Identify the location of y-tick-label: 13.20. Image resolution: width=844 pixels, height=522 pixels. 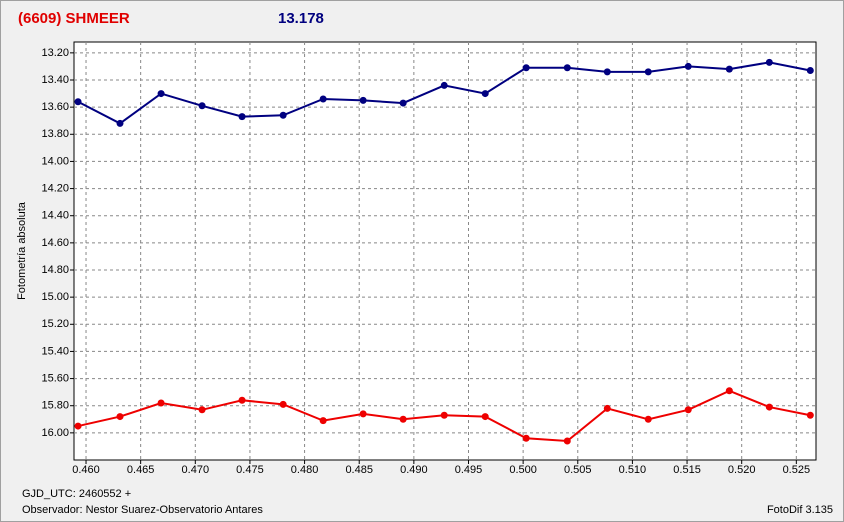
(55, 53).